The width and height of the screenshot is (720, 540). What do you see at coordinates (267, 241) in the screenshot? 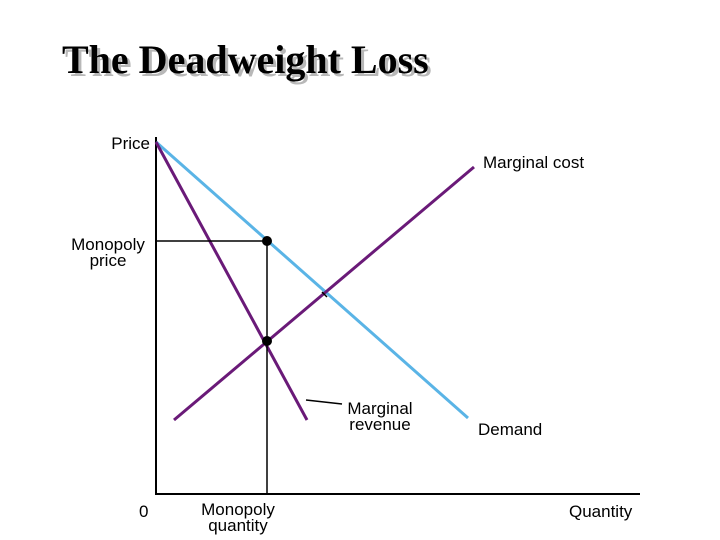
I see `monopoly-price-point` at bounding box center [267, 241].